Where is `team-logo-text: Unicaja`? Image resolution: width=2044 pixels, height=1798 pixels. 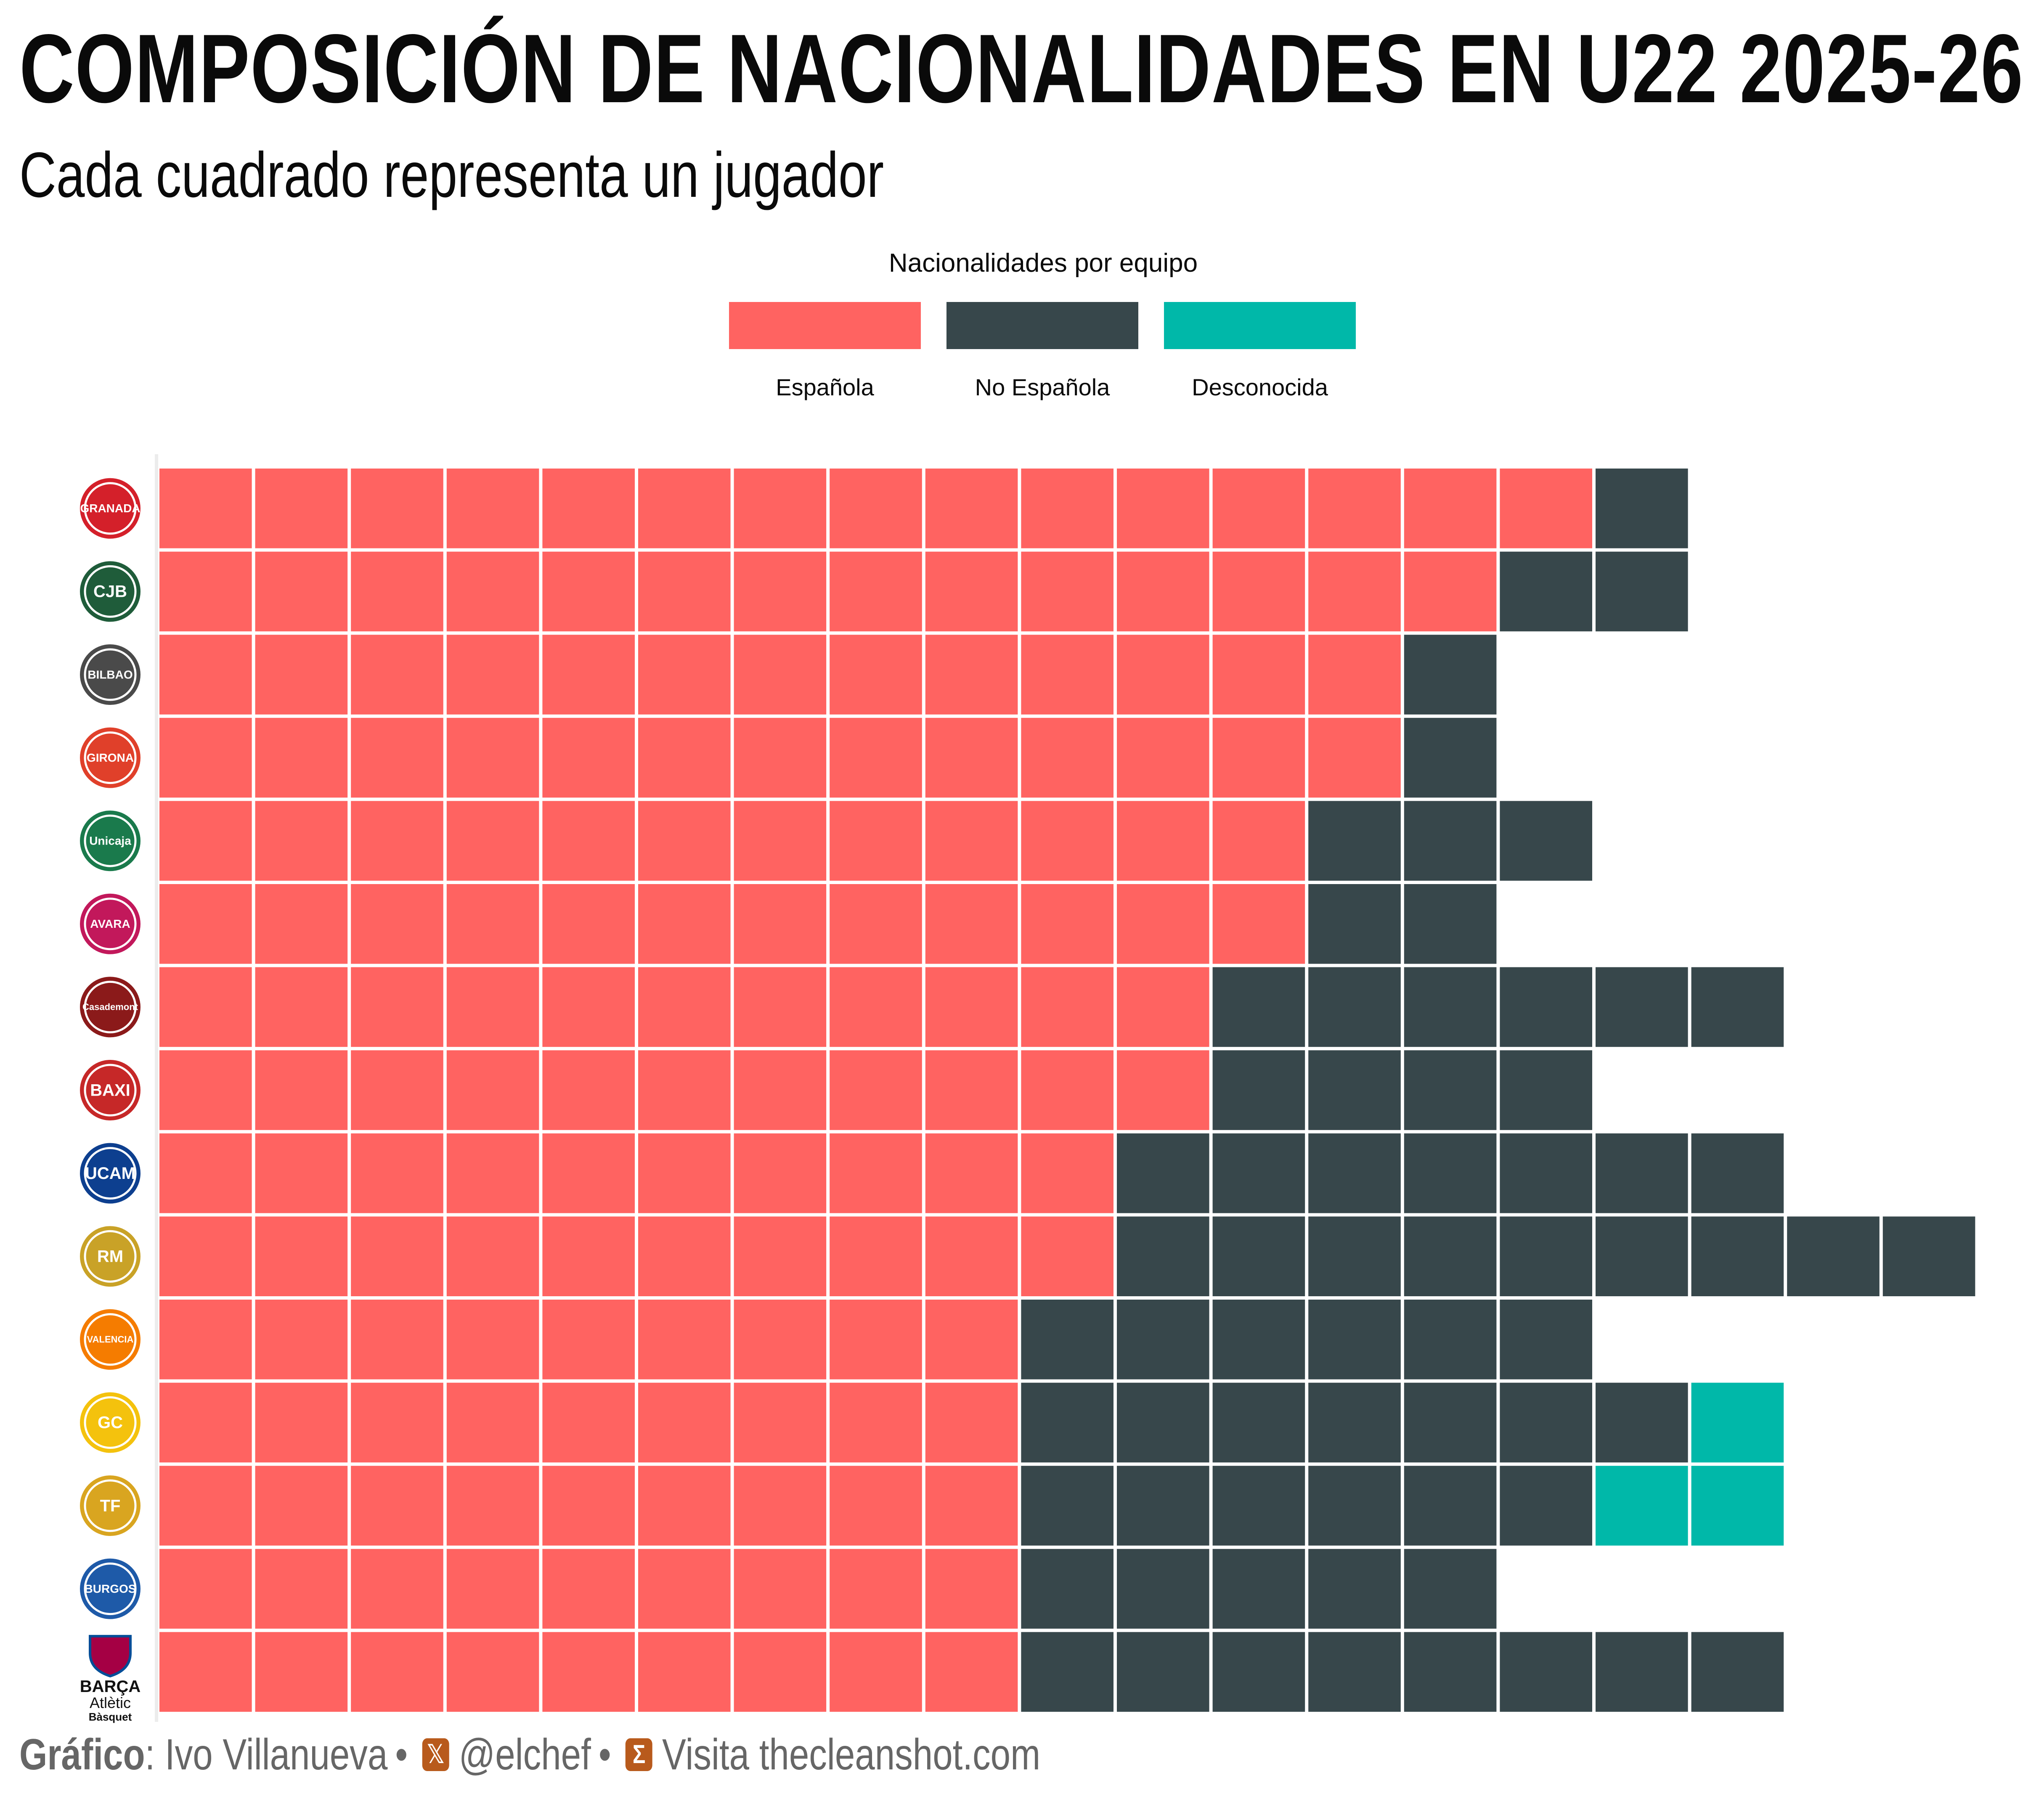 team-logo-text: Unicaja is located at coordinates (110, 841).